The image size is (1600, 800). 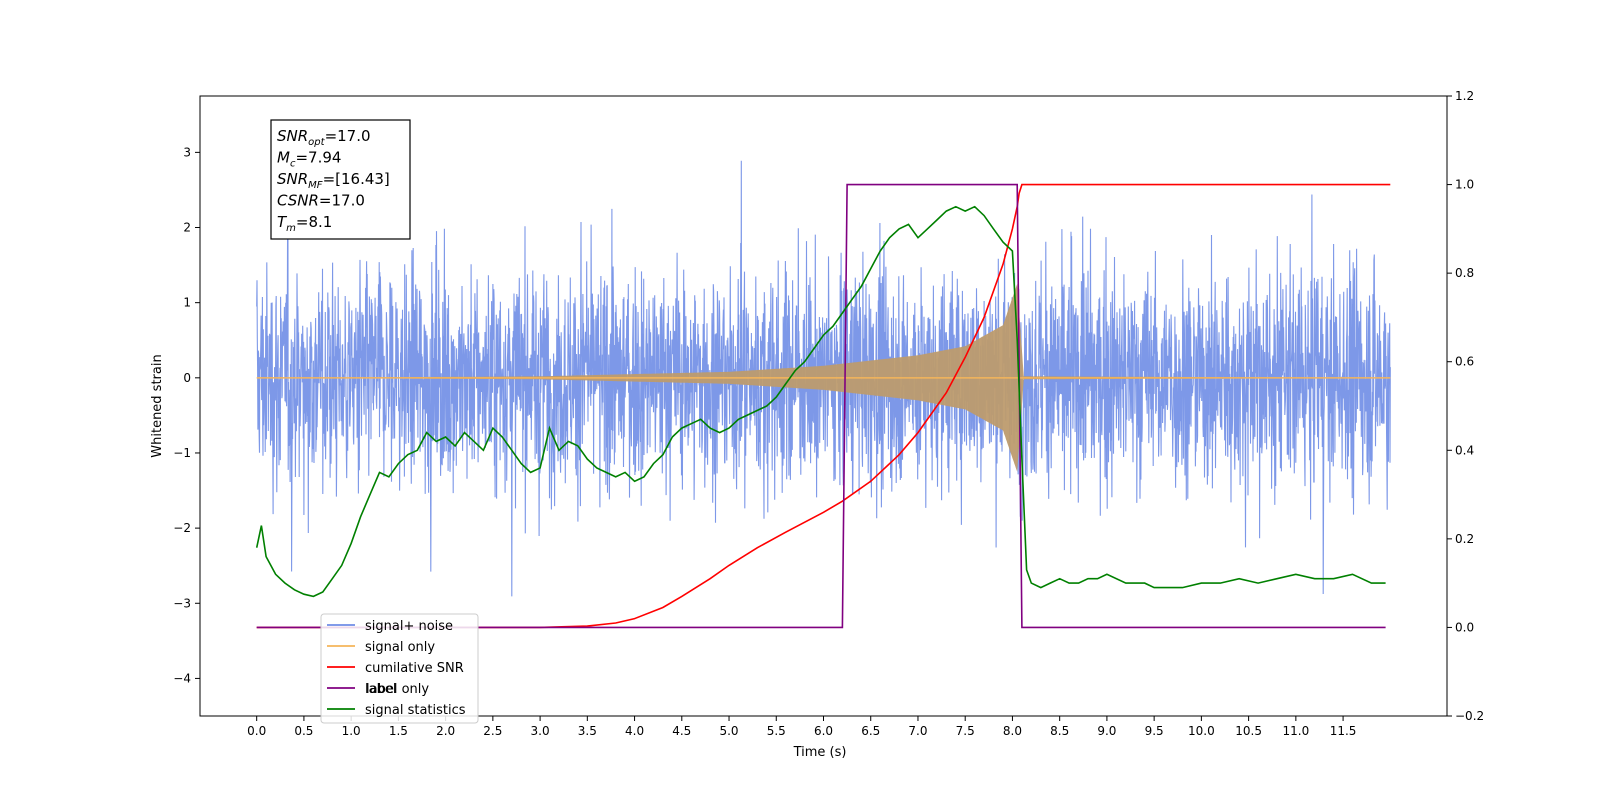 I want to click on y2-tick-label: 1.0, so click(x=1464, y=185).